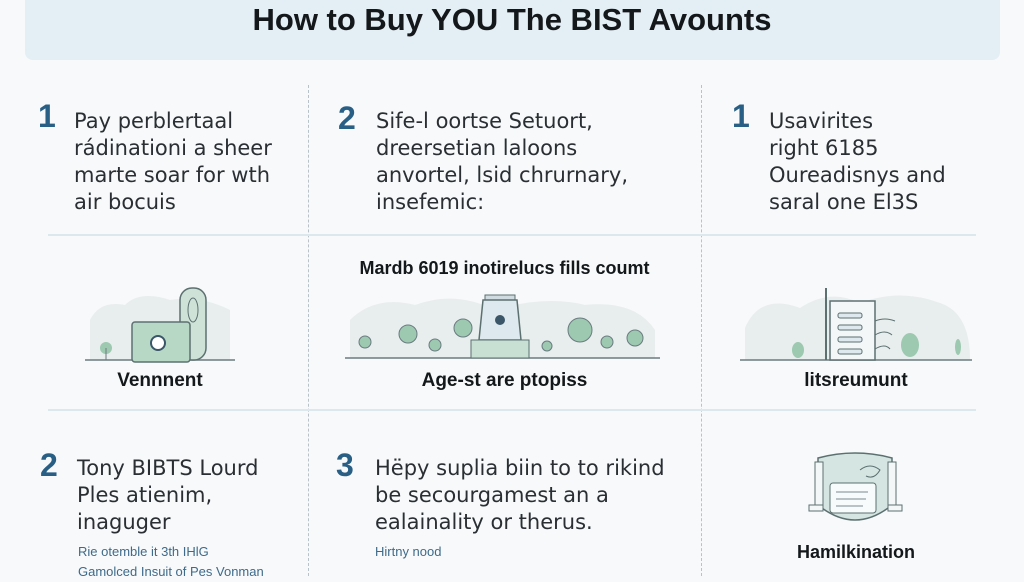 This screenshot has height=582, width=1024. I want to click on page-title: How to Buy YOU The BIST Avounts, so click(512, 19).